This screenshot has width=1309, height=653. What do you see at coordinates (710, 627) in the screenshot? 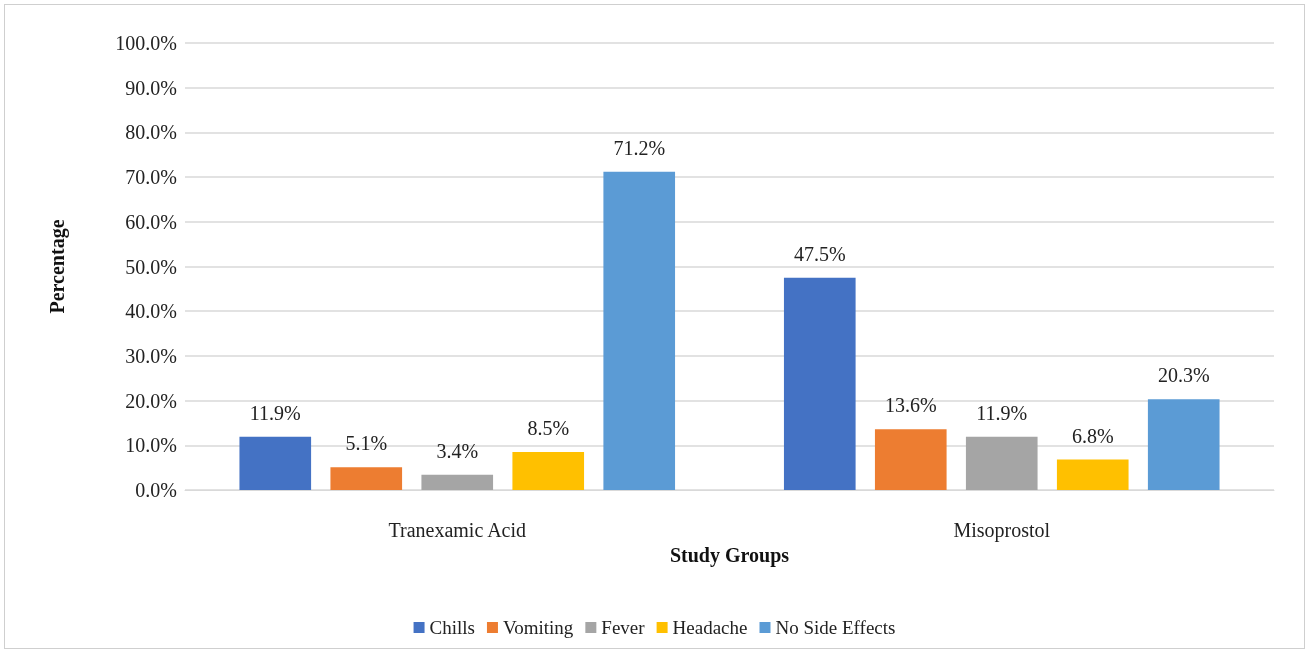
I see `legend-label: Headache` at bounding box center [710, 627].